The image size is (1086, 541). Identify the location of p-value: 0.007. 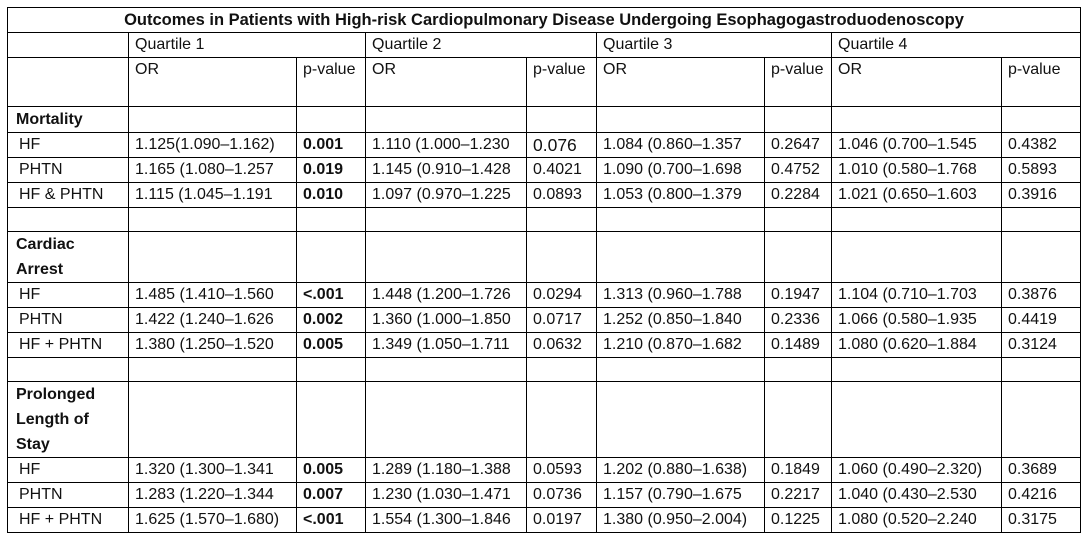
(331, 495).